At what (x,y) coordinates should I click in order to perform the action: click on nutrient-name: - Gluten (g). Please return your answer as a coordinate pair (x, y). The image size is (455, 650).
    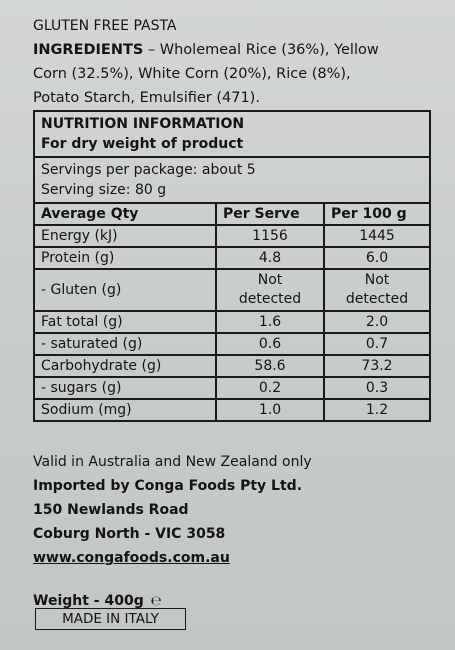
    Looking at the image, I should click on (125, 290).